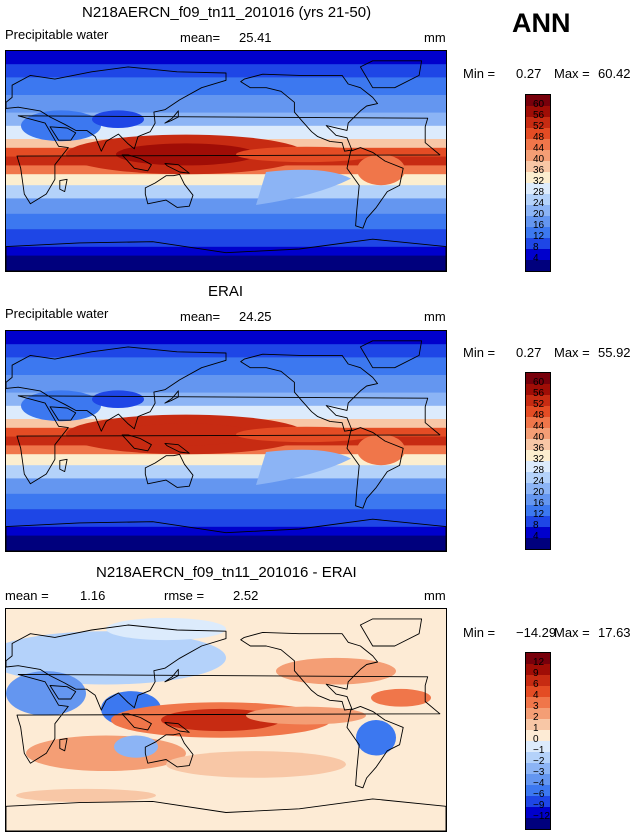  I want to click on field-dry-sahara, so click(61, 406).